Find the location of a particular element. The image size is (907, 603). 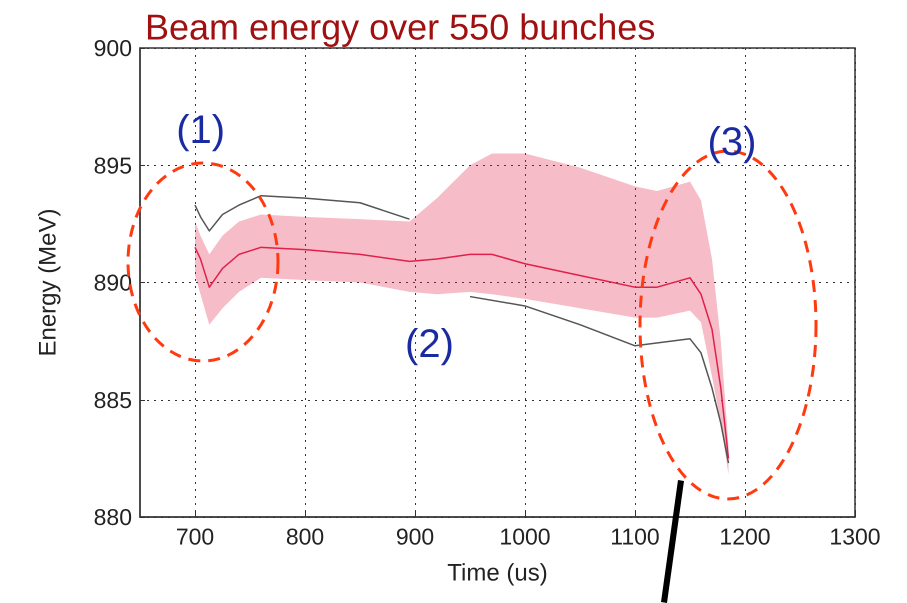

x-tick-label: 800 is located at coordinates (305, 537).